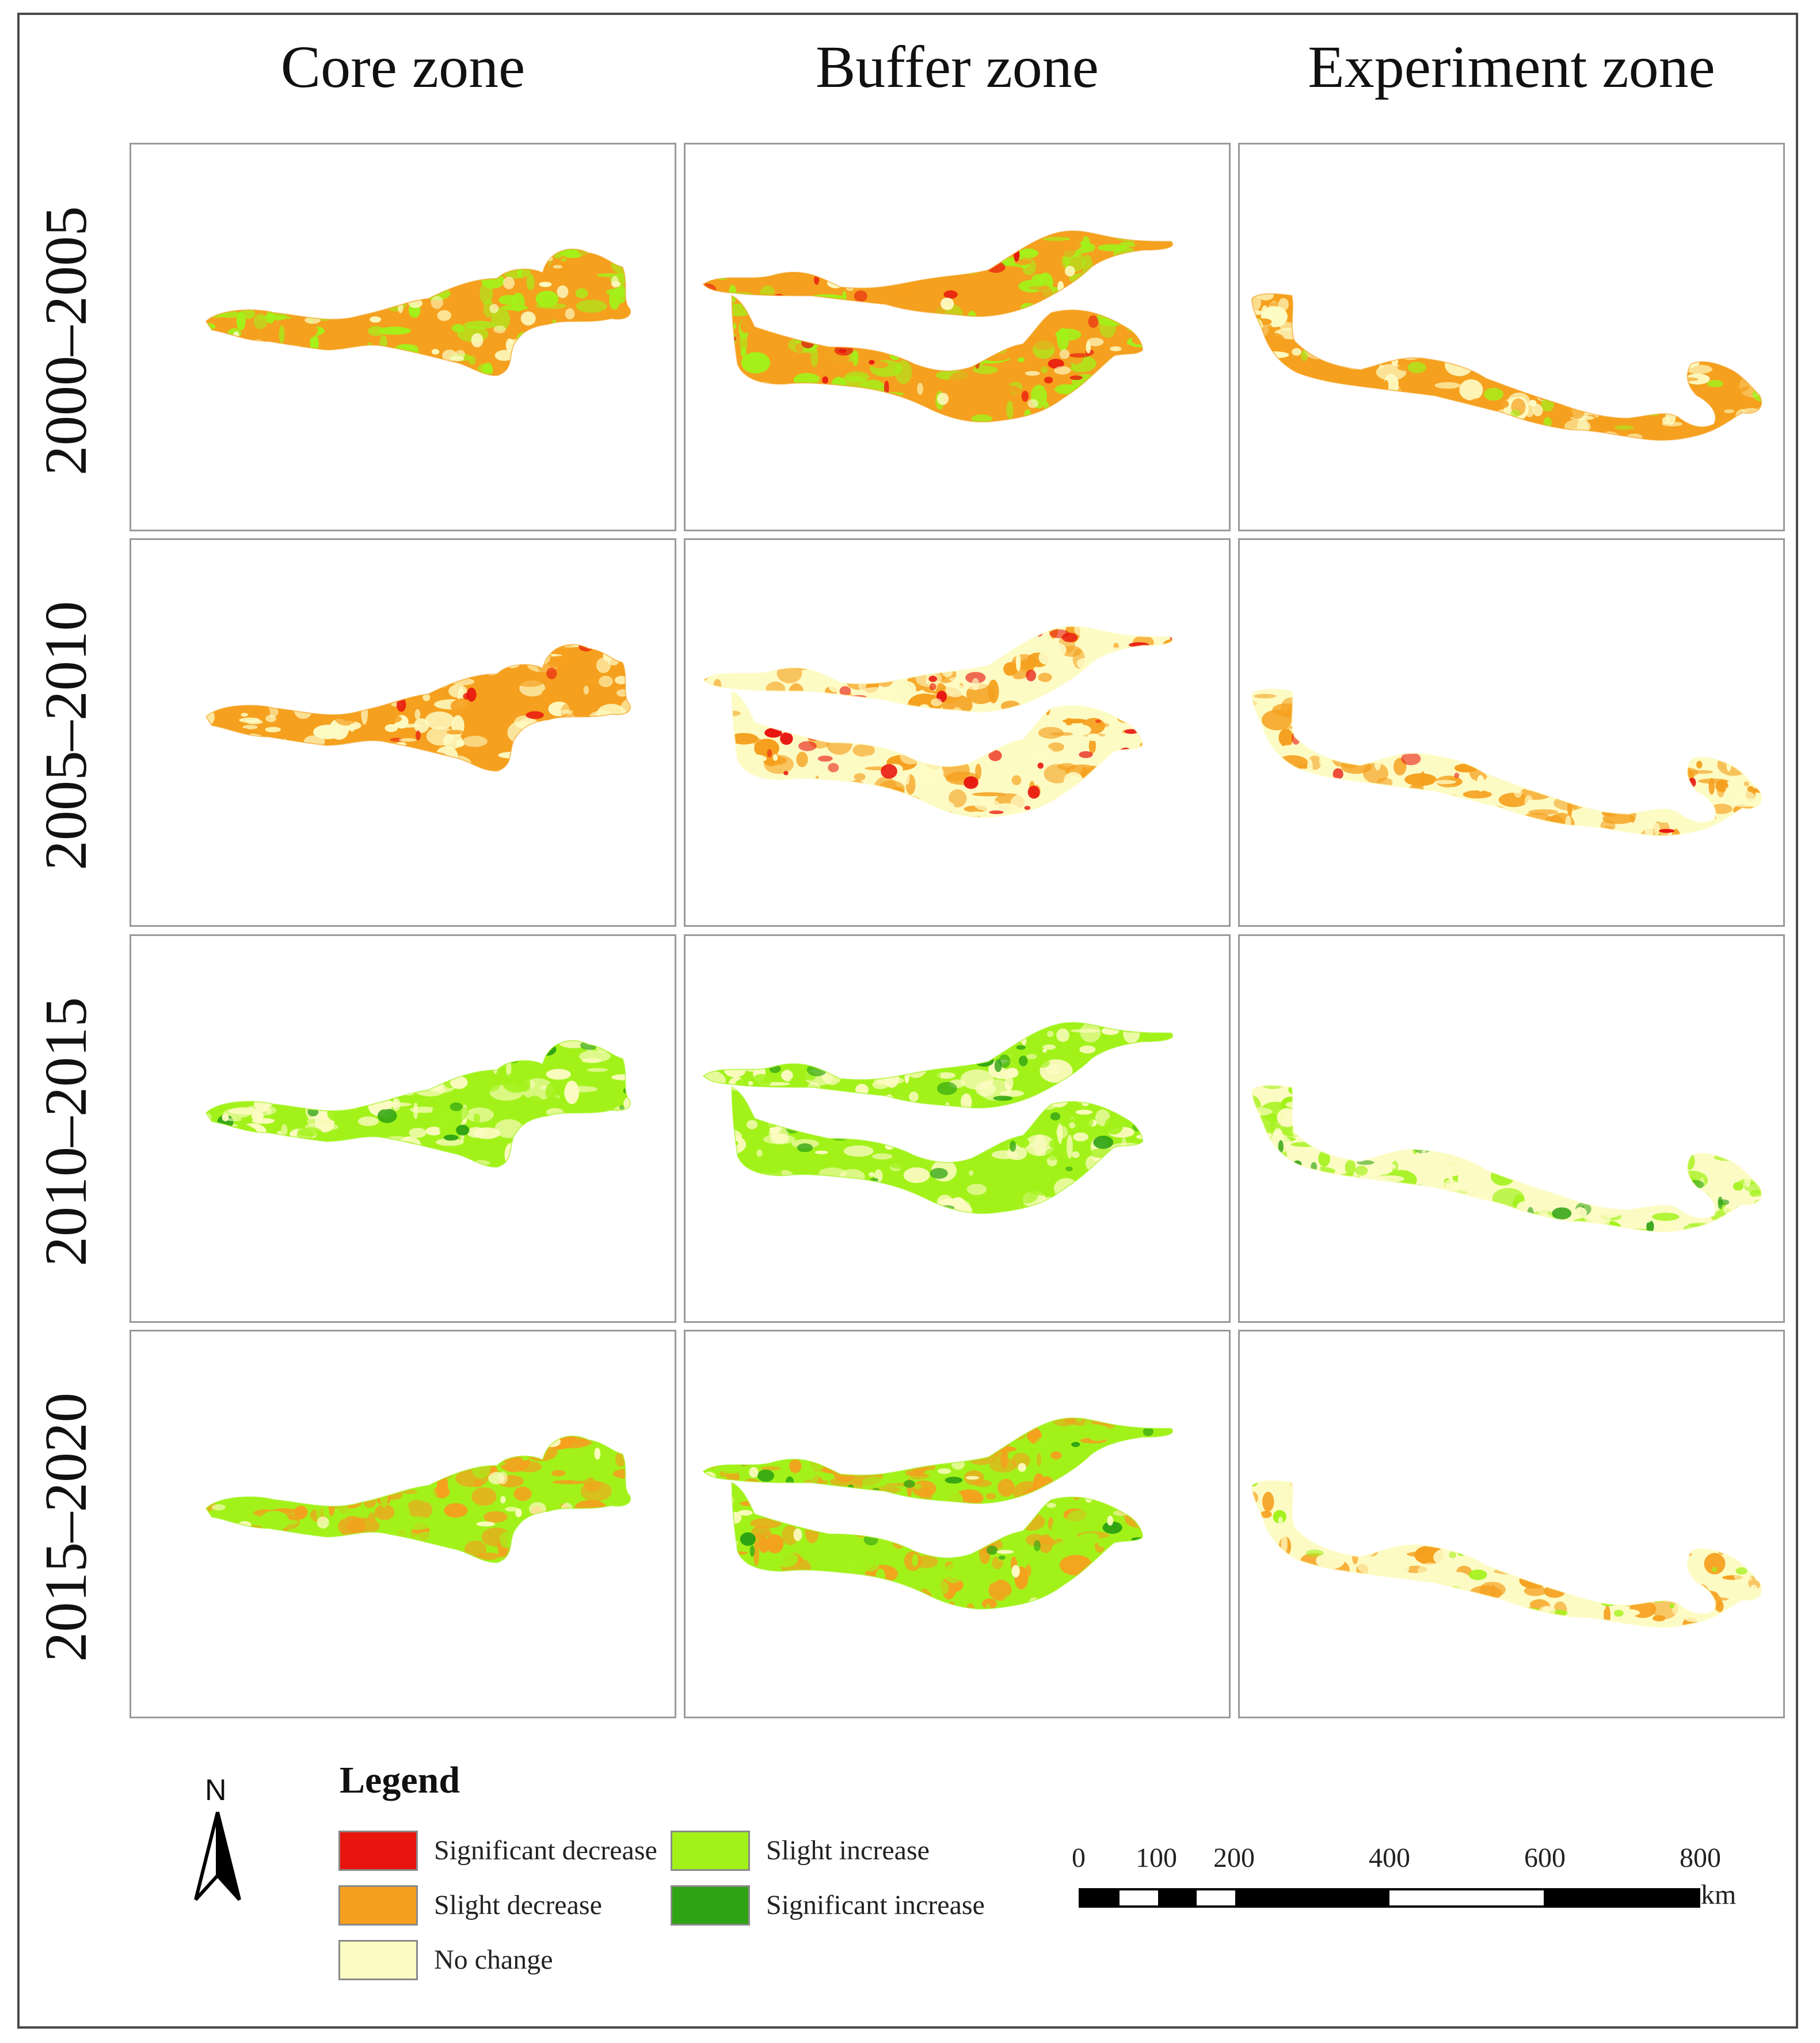  I want to click on map-panel-buffer-2005-2010, so click(957, 732).